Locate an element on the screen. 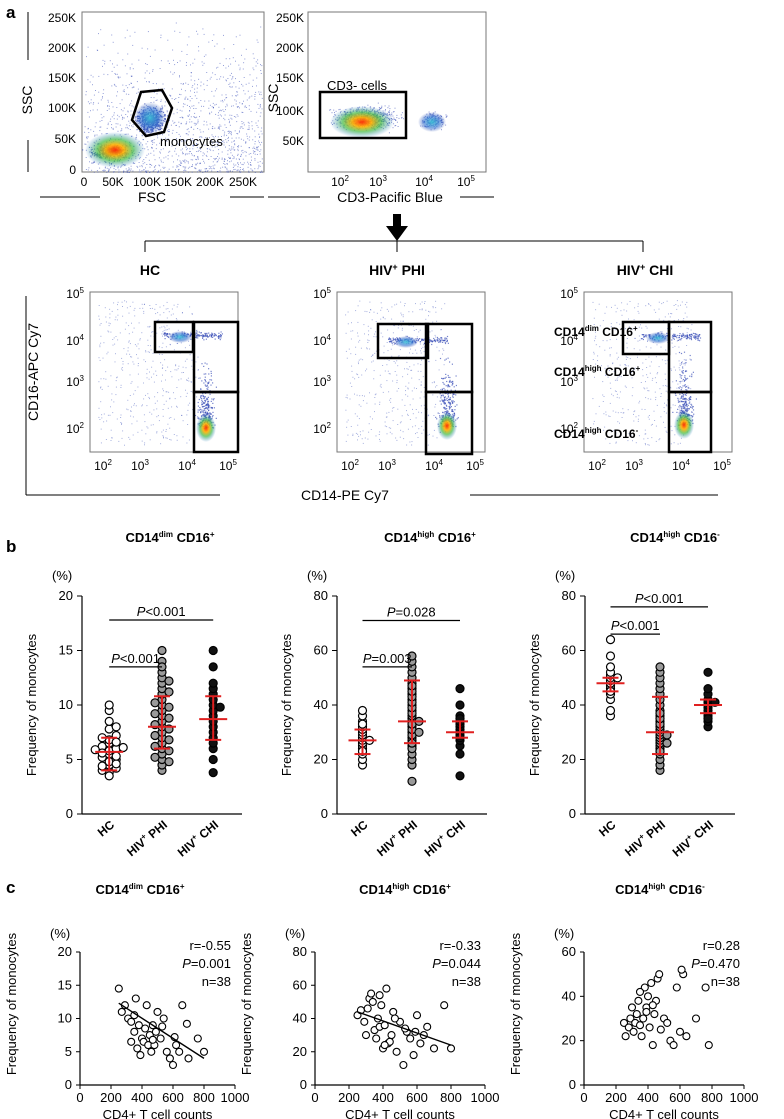 Image resolution: width=784 pixels, height=1119 pixels. x-tick: 103 is located at coordinates (140, 465).